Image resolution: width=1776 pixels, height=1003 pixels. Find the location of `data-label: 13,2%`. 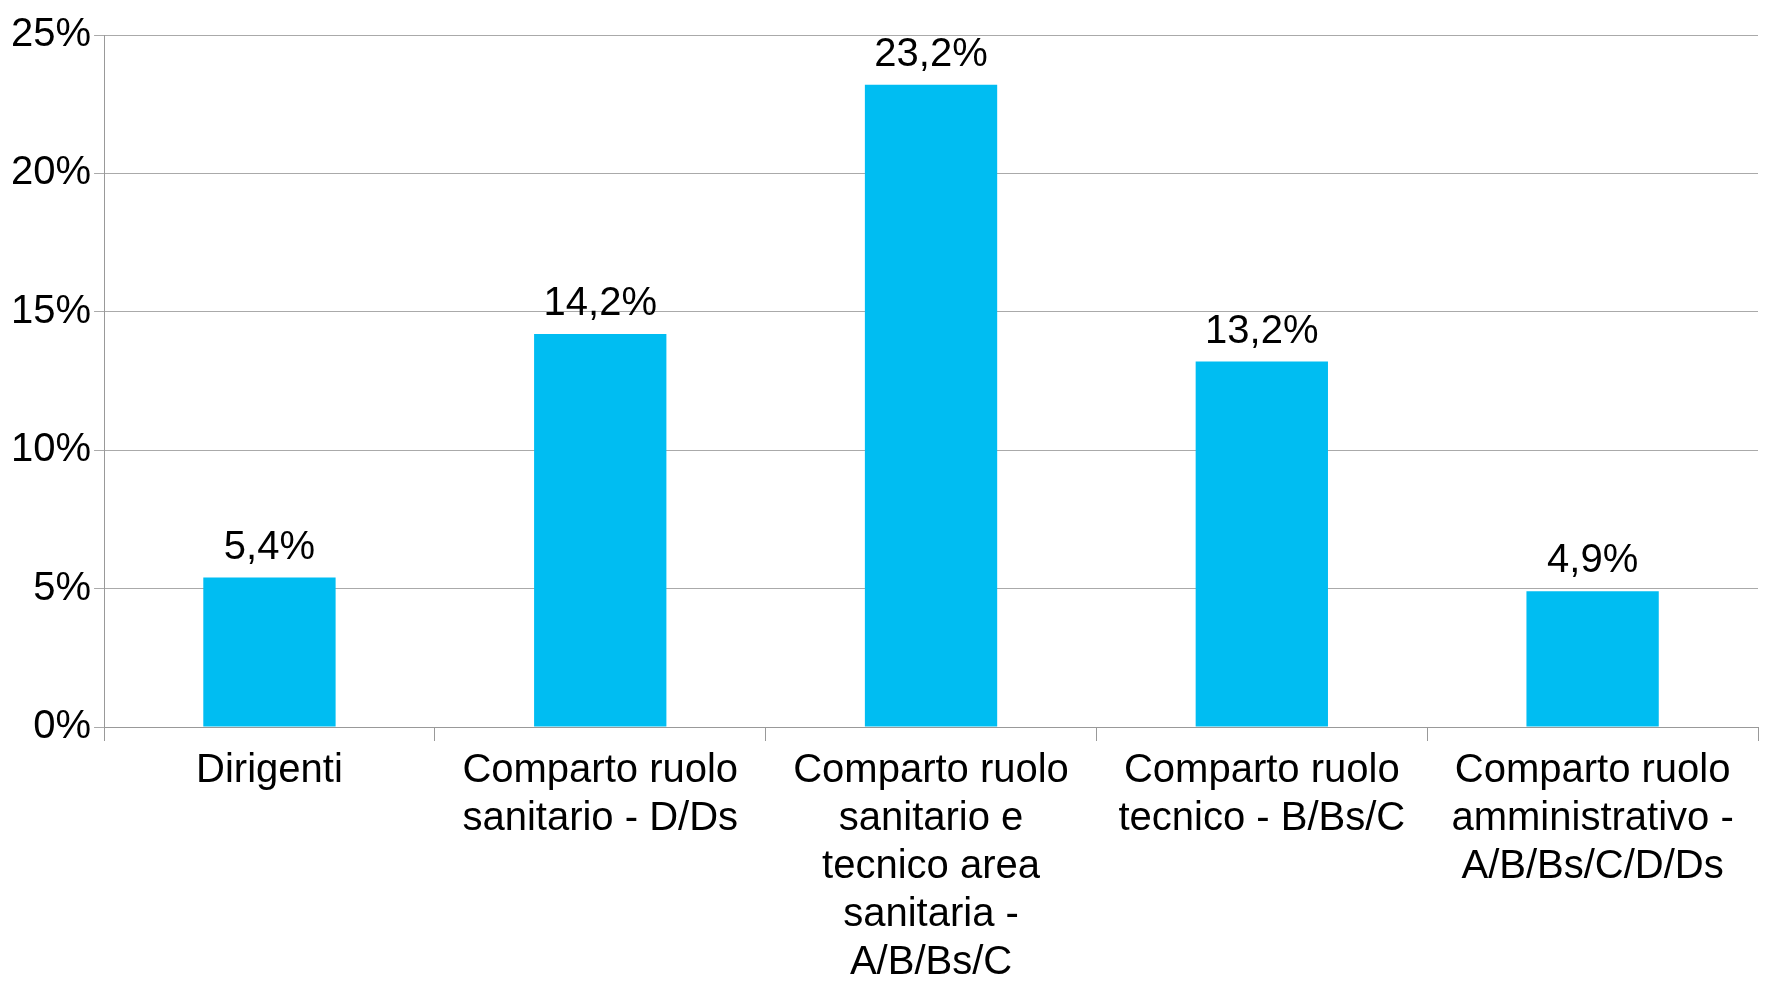

data-label: 13,2% is located at coordinates (1262, 328).